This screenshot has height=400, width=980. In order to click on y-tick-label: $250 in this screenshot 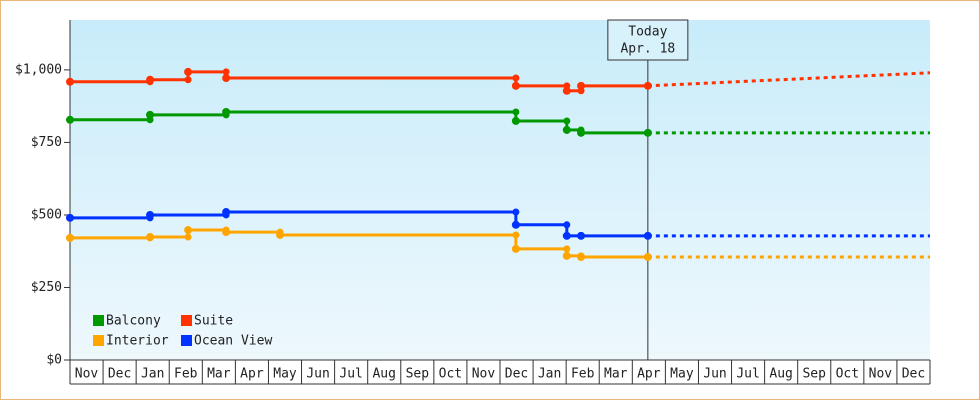, I will do `click(46, 287)`.